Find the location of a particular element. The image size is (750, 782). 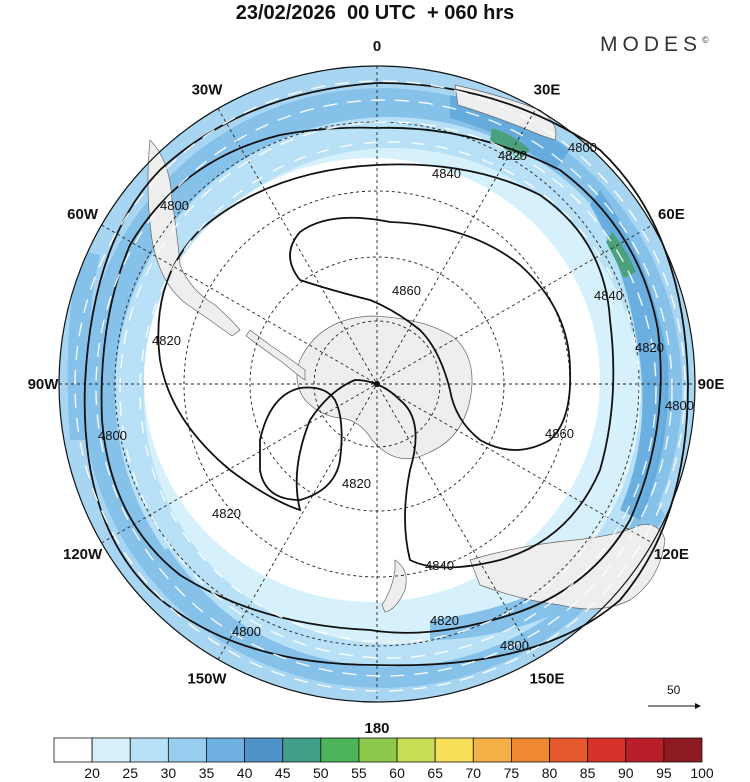

colorbar-tick-label: 40 is located at coordinates (245, 773).